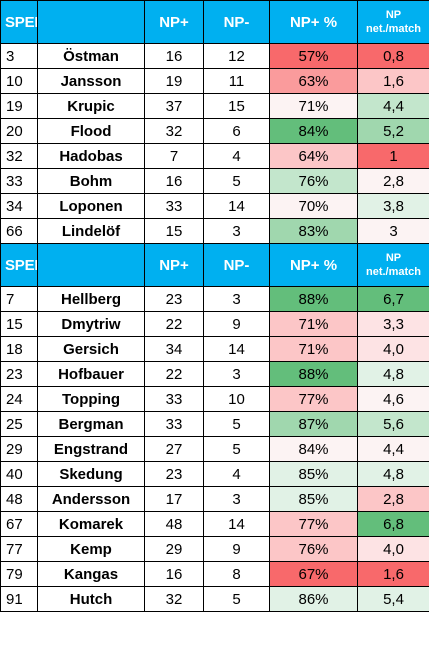 The width and height of the screenshot is (429, 669). What do you see at coordinates (393, 499) in the screenshot?
I see `np-net-value: 2,8` at bounding box center [393, 499].